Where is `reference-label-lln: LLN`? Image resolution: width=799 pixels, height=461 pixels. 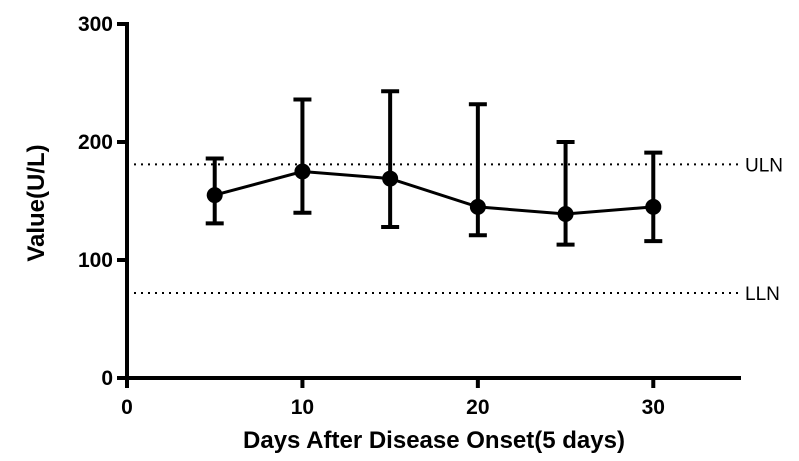
reference-label-lln: LLN is located at coordinates (762, 294).